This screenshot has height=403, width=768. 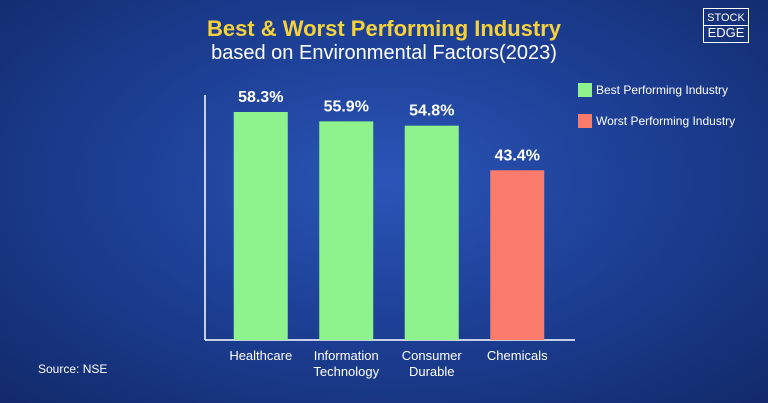 What do you see at coordinates (431, 363) in the screenshot?
I see `x-tick-label: Consumer Durable` at bounding box center [431, 363].